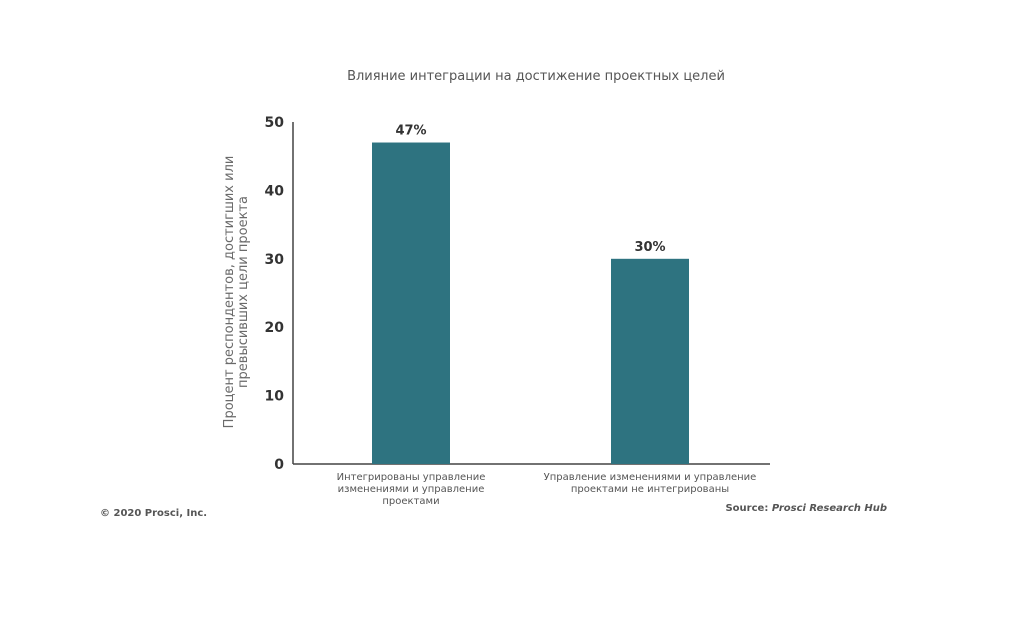 The height and width of the screenshot is (617, 1024). Describe the element at coordinates (410, 501) in the screenshot. I see `category-label-line: проектами` at that location.